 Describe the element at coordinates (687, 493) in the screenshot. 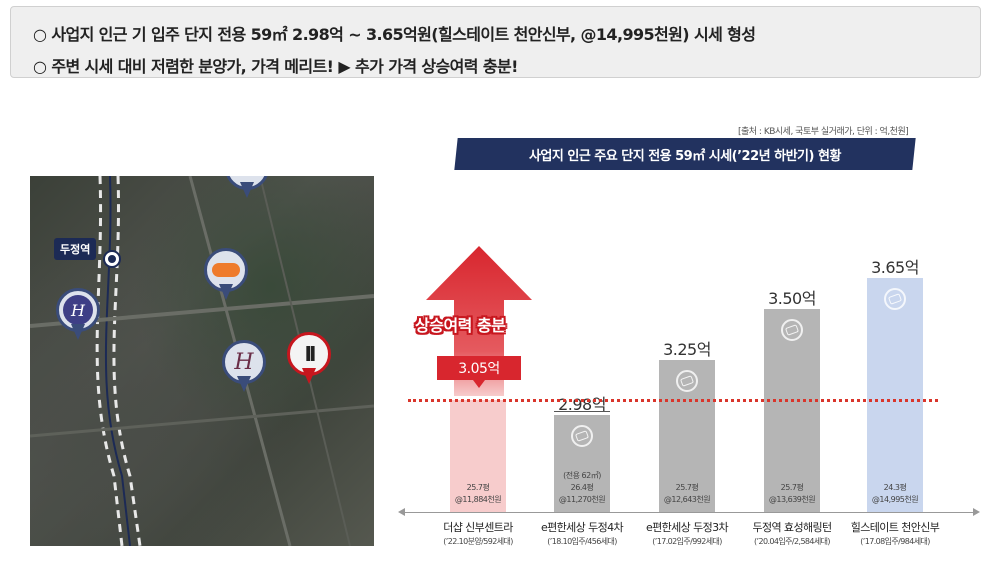

I see `bar-info: 25.7평 @12,643천원` at that location.